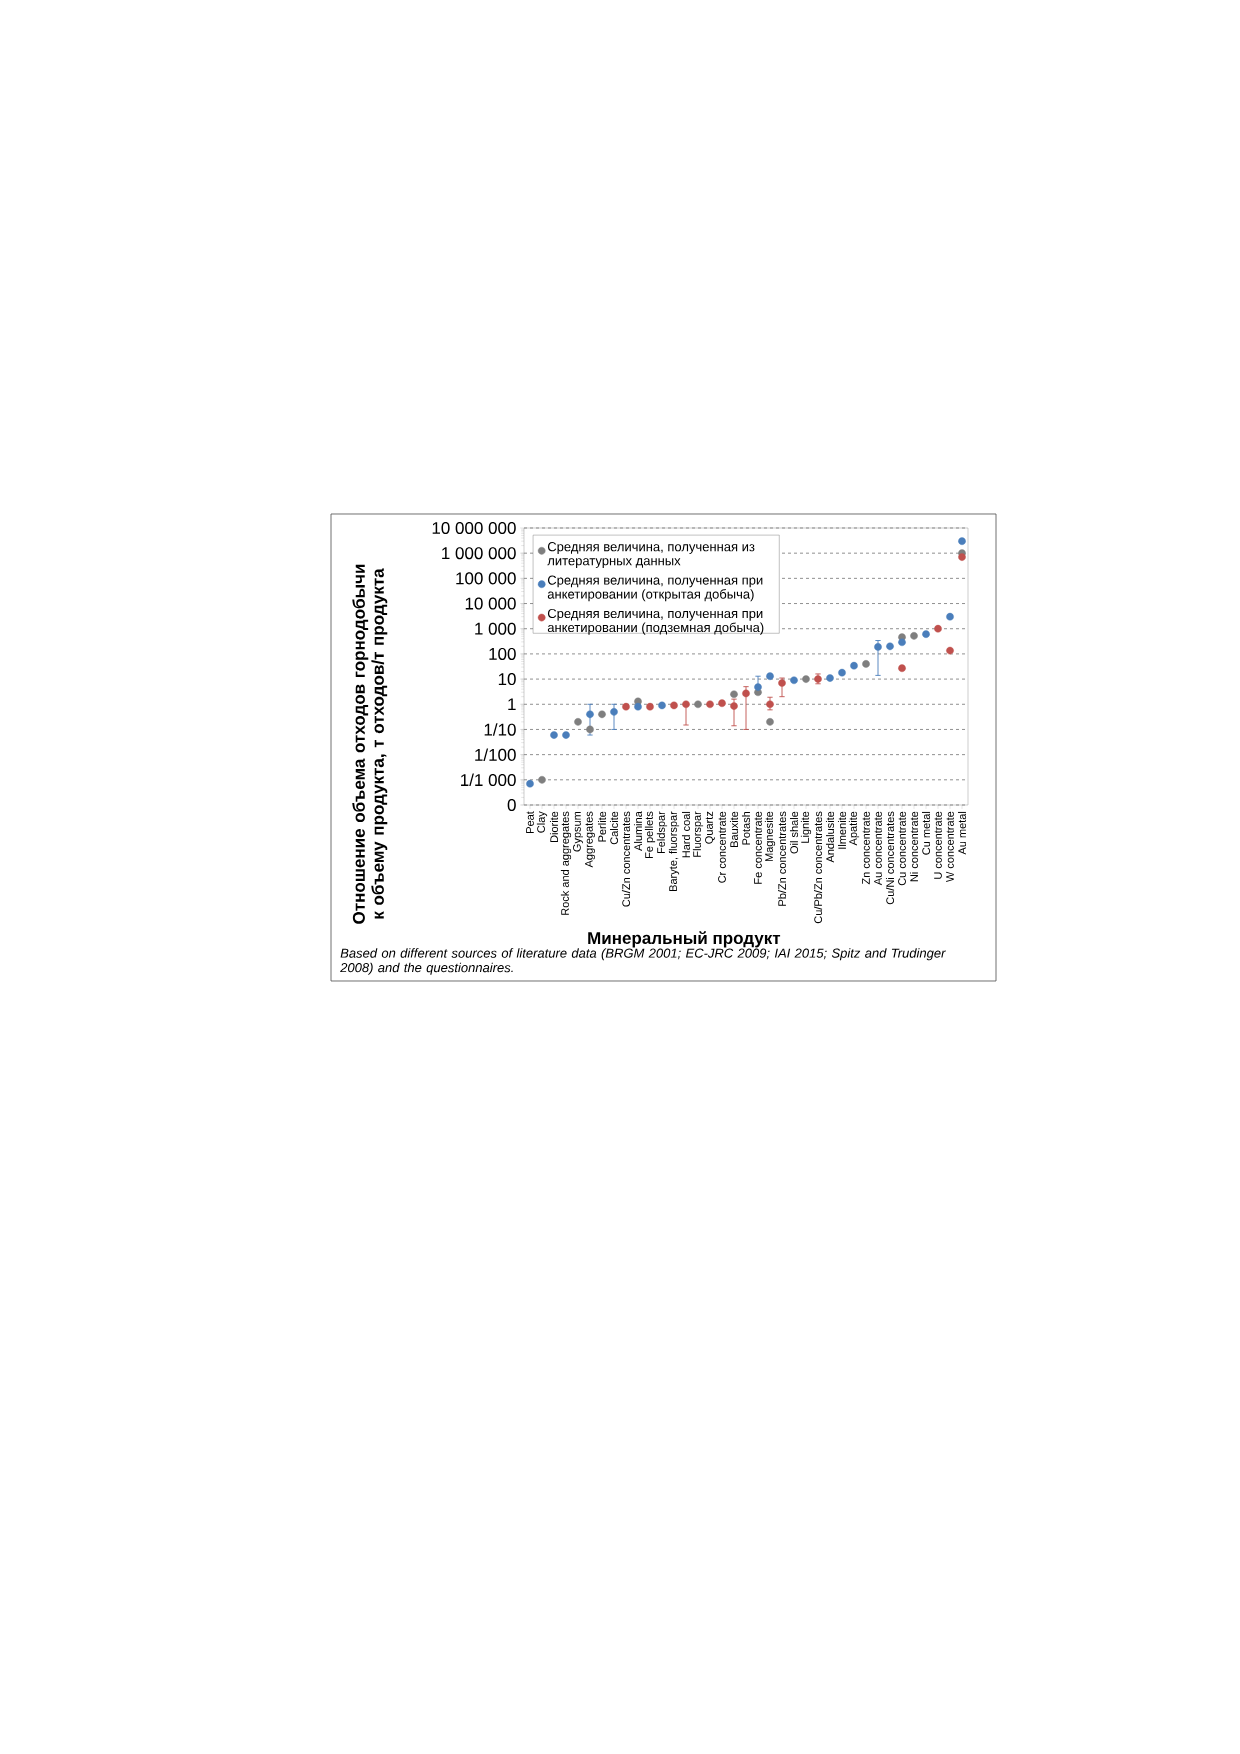 The width and height of the screenshot is (1240, 1754). Describe the element at coordinates (495, 754) in the screenshot. I see `y-tick-label: 1/100` at that location.